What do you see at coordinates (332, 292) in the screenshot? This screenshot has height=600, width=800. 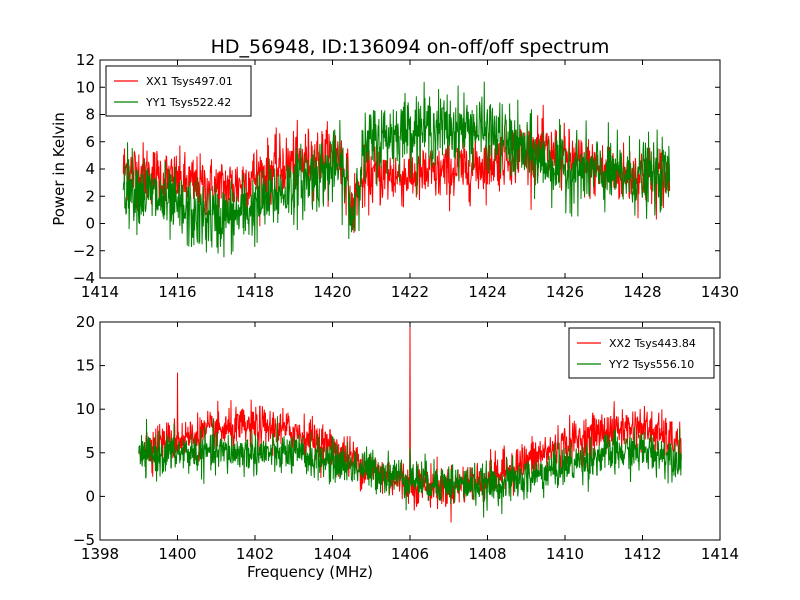 I see `top-x-tick-label: 1420` at bounding box center [332, 292].